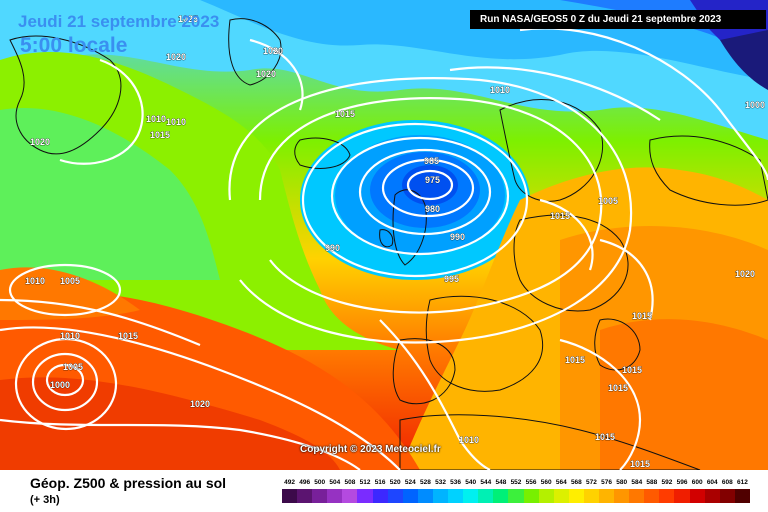 This screenshot has height=512, width=768. Describe the element at coordinates (727, 482) in the screenshot. I see `scale-value: 608` at that location.